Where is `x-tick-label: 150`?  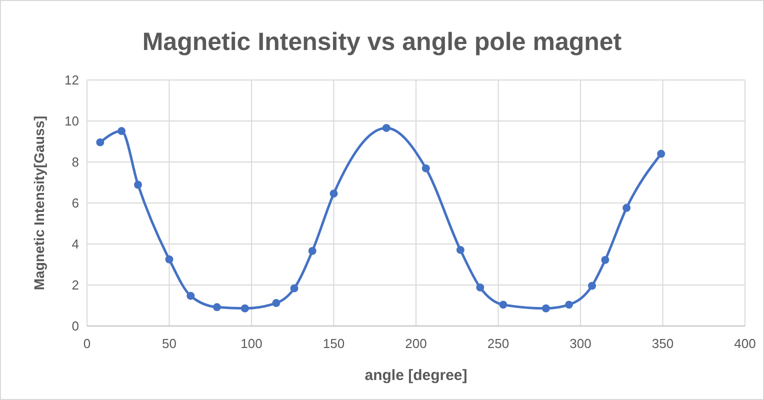
x-tick-label: 150 is located at coordinates (333, 343).